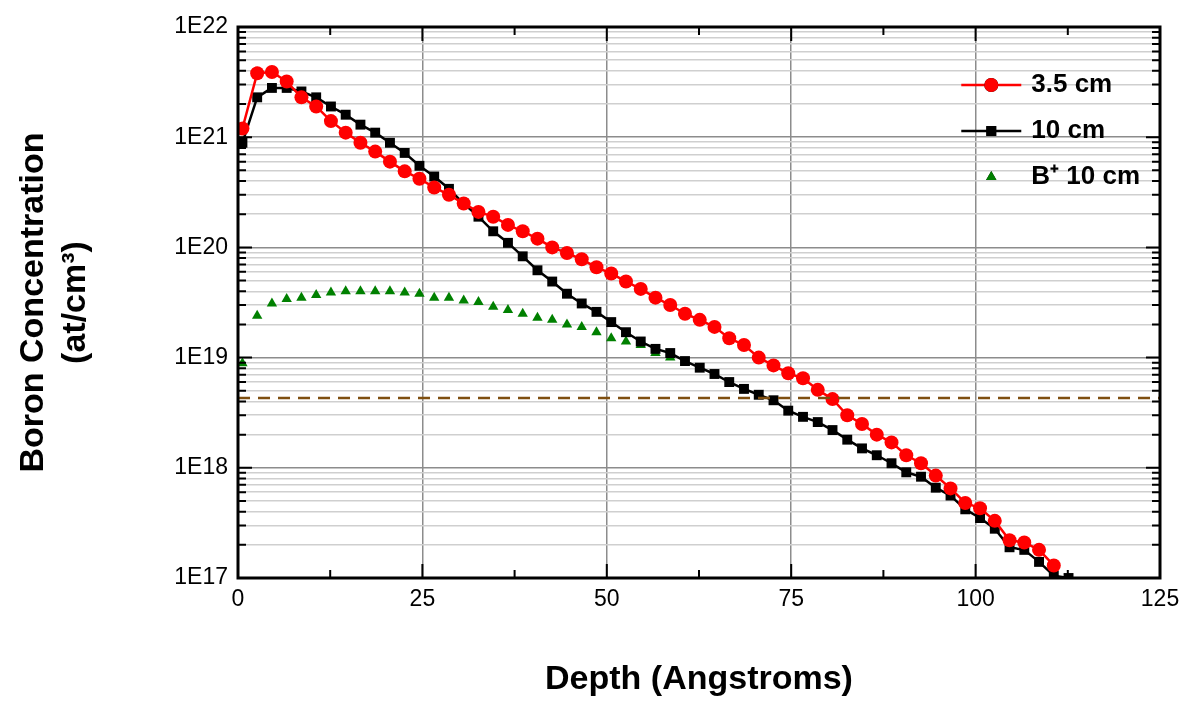 This screenshot has width=1190, height=708. What do you see at coordinates (1160, 598) in the screenshot?
I see `x-tick-label: 125` at bounding box center [1160, 598].